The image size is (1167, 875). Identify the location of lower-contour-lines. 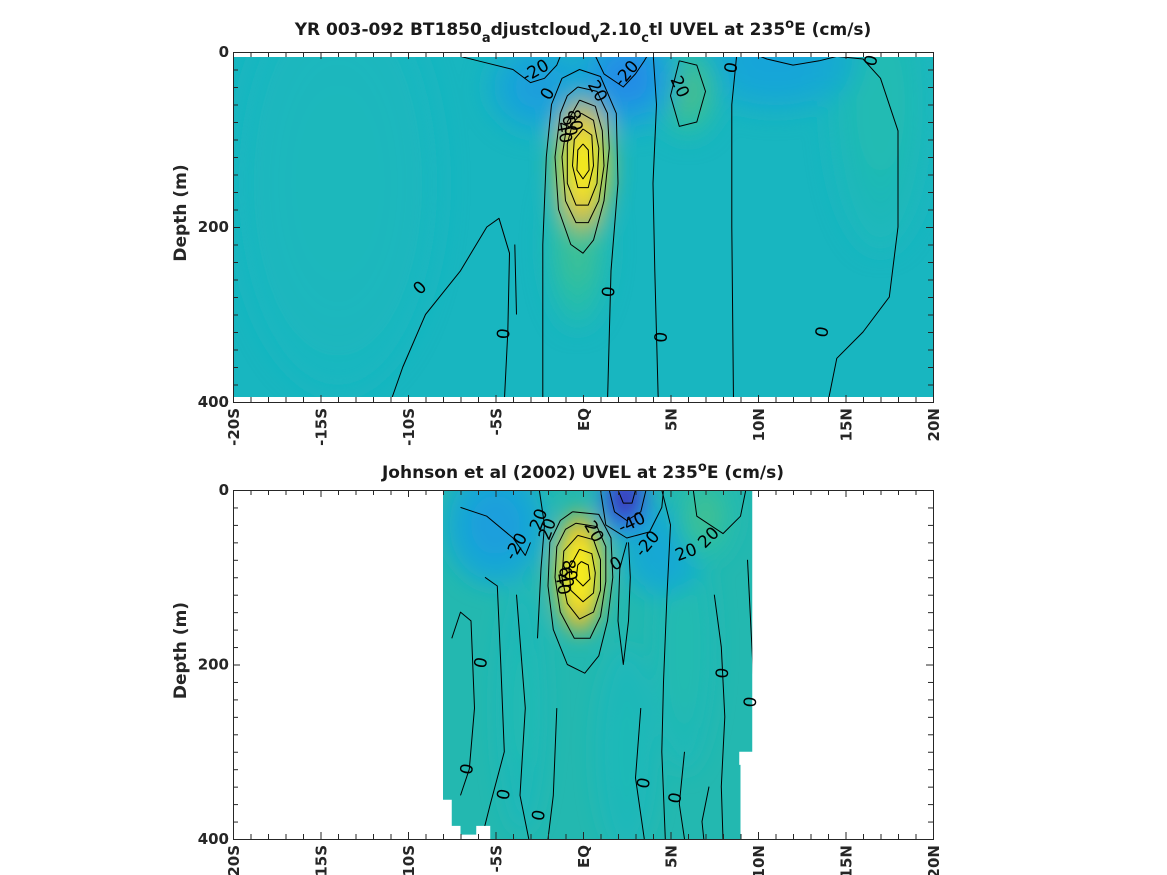
(602, 664).